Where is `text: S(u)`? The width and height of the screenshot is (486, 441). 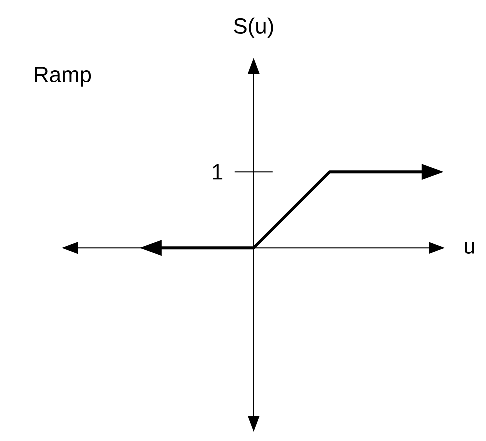 text: S(u) is located at coordinates (254, 28).